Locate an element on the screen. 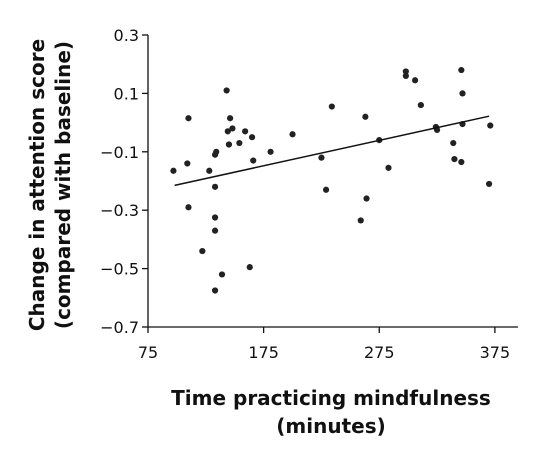 This screenshot has height=449, width=538. trend-line-group is located at coordinates (332, 151).